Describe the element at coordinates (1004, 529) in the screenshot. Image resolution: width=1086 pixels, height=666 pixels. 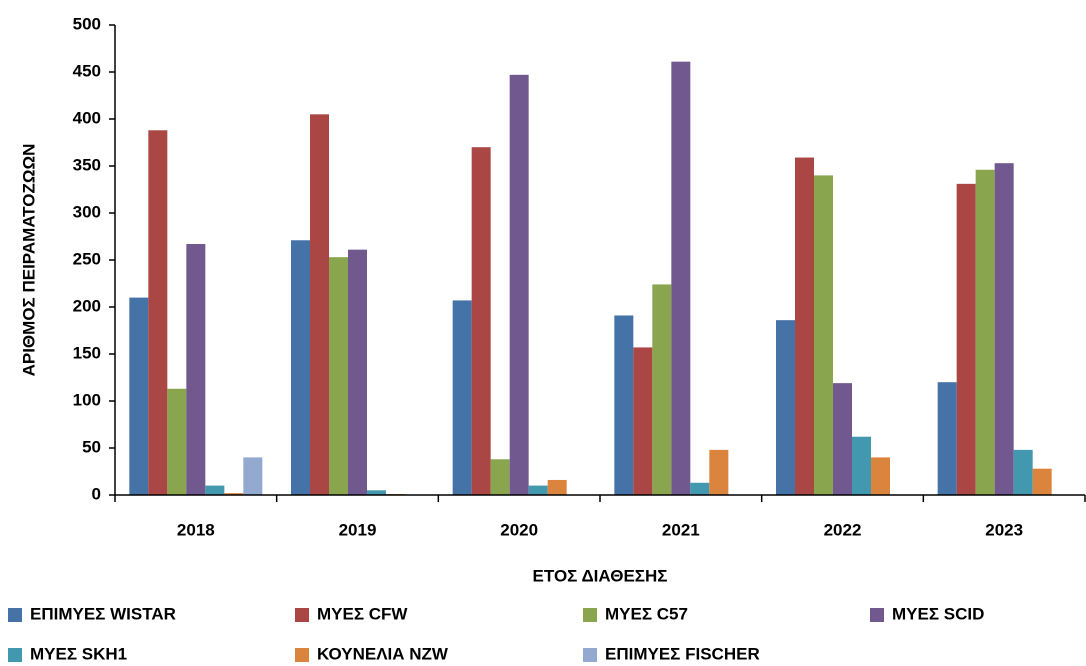
I see `x-tick-label: 2023` at that location.